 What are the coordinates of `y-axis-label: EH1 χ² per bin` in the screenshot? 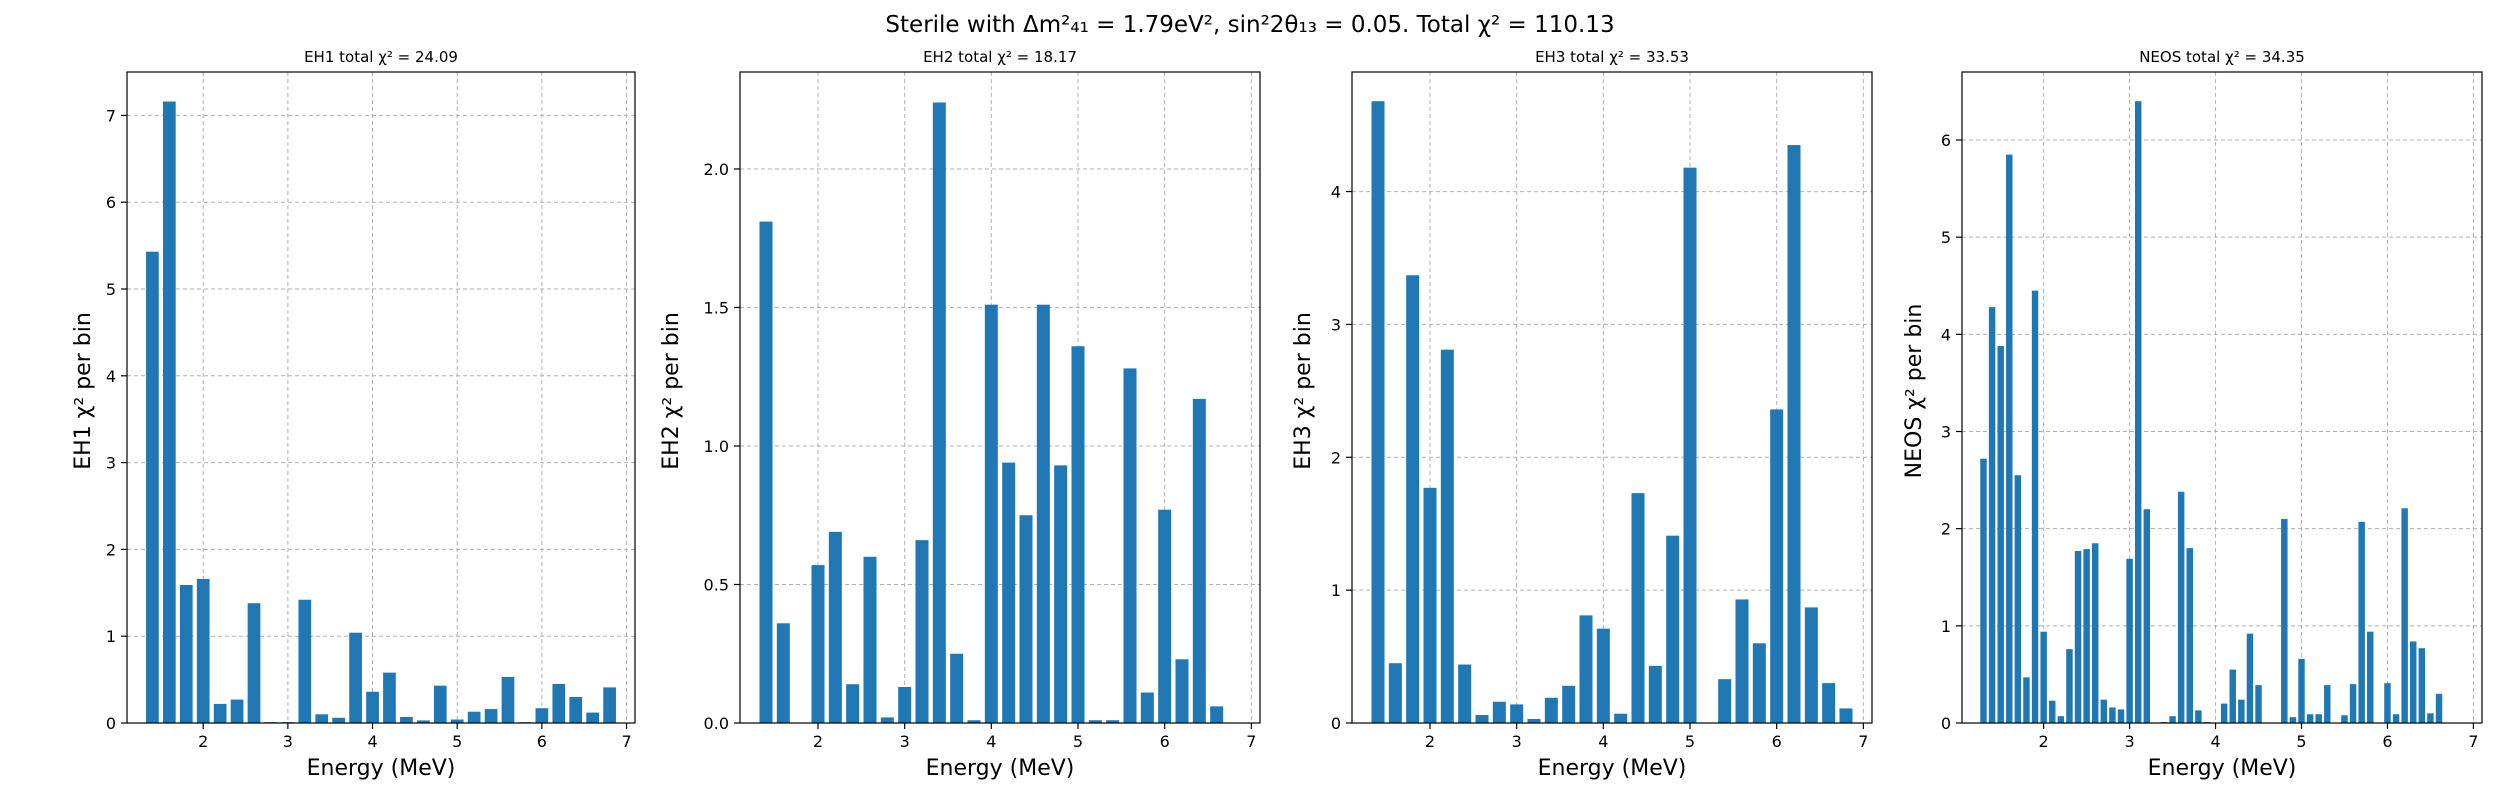 It's located at (83, 391).